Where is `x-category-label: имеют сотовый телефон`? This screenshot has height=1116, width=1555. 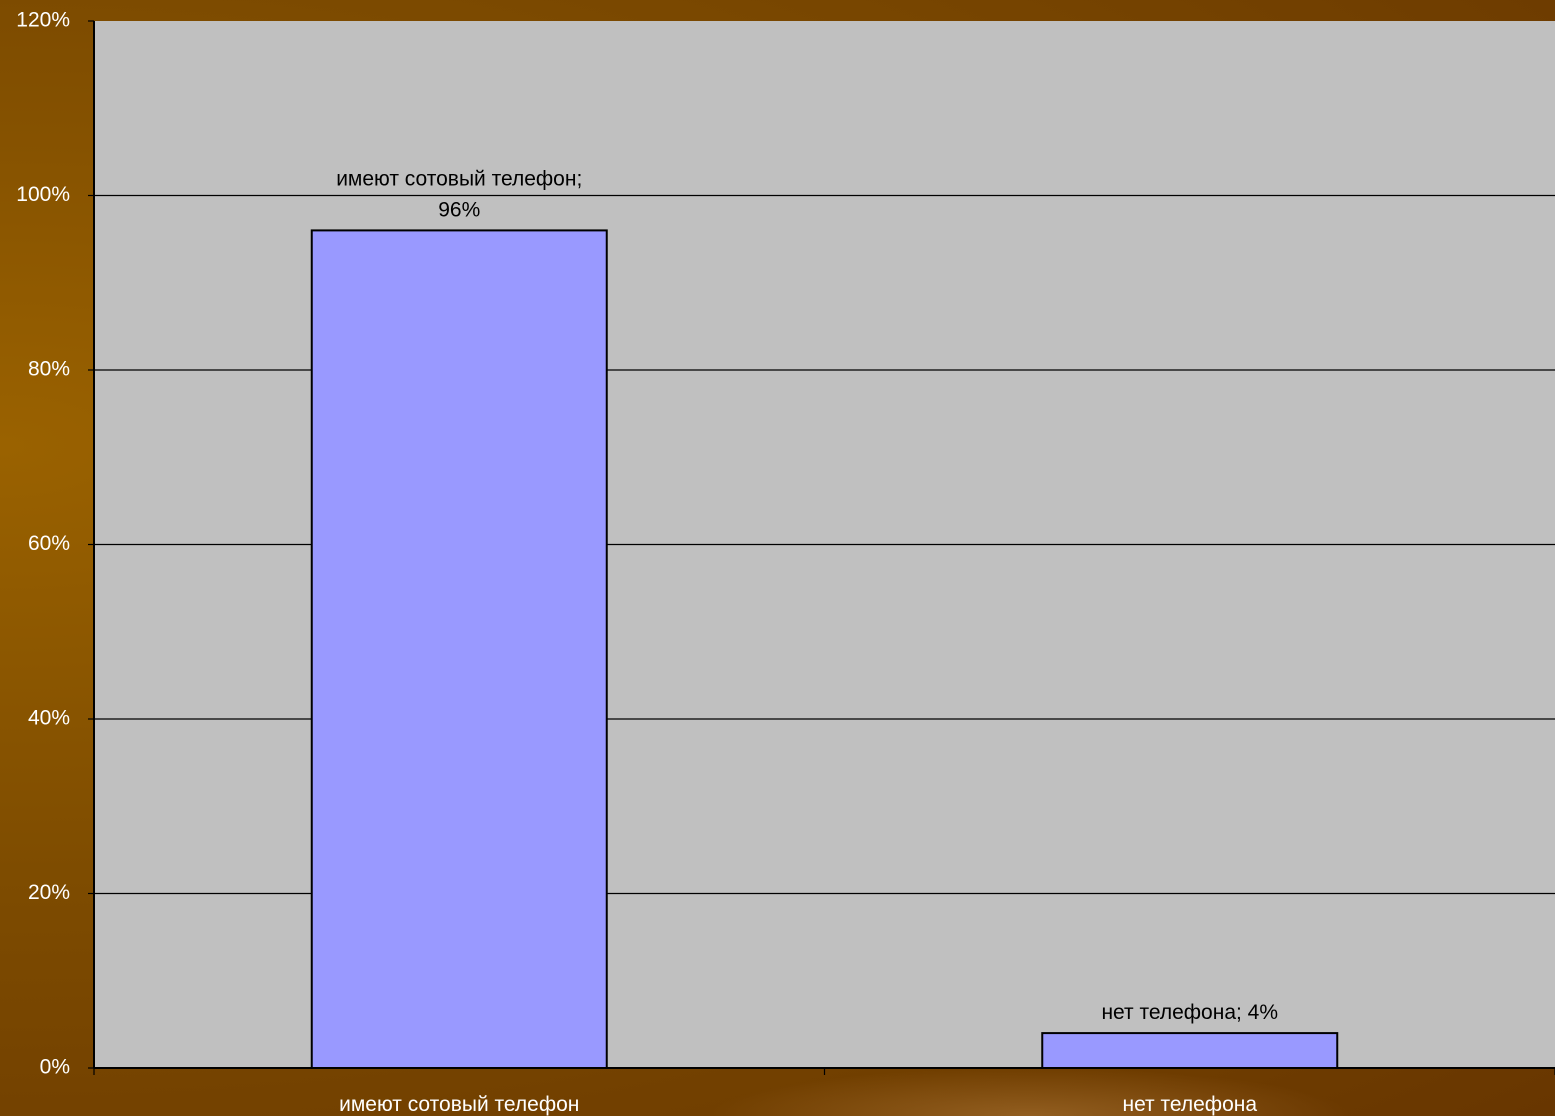 x-category-label: имеют сотовый телефон is located at coordinates (459, 1104).